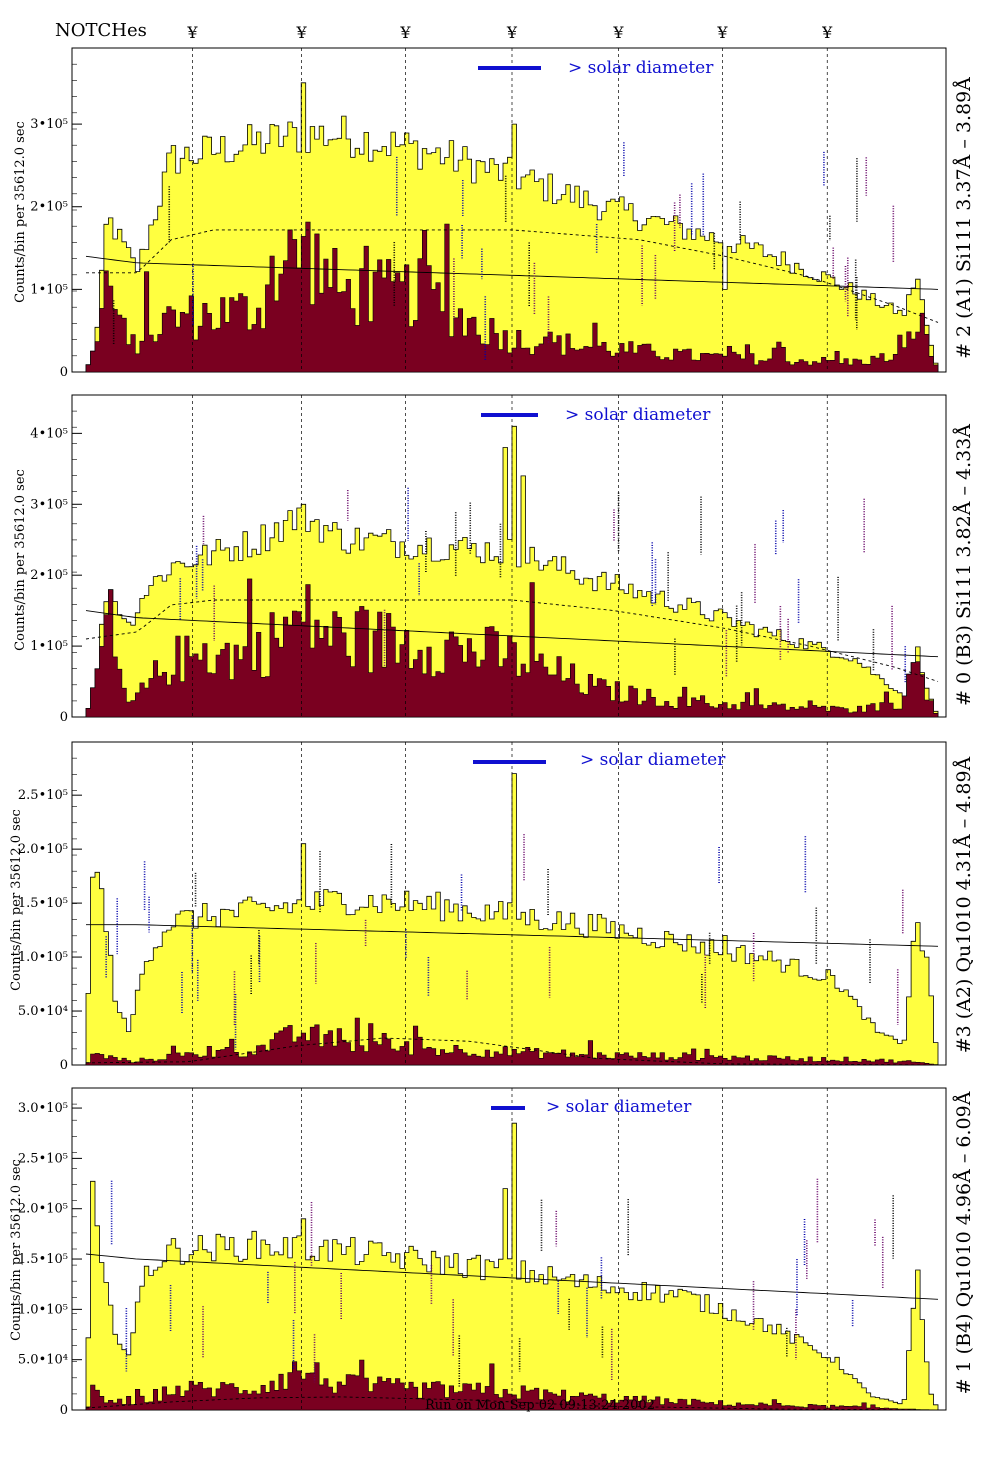 The width and height of the screenshot is (1004, 1477). I want to click on run-timestamp: Run on Mon Sep 02 09:13:24 2002, so click(540, 1405).